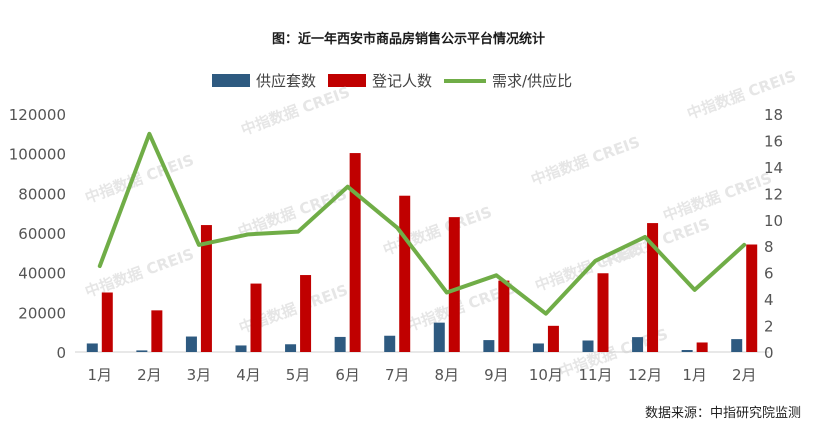  I want to click on y-right-tick-label: 2, so click(769, 327).